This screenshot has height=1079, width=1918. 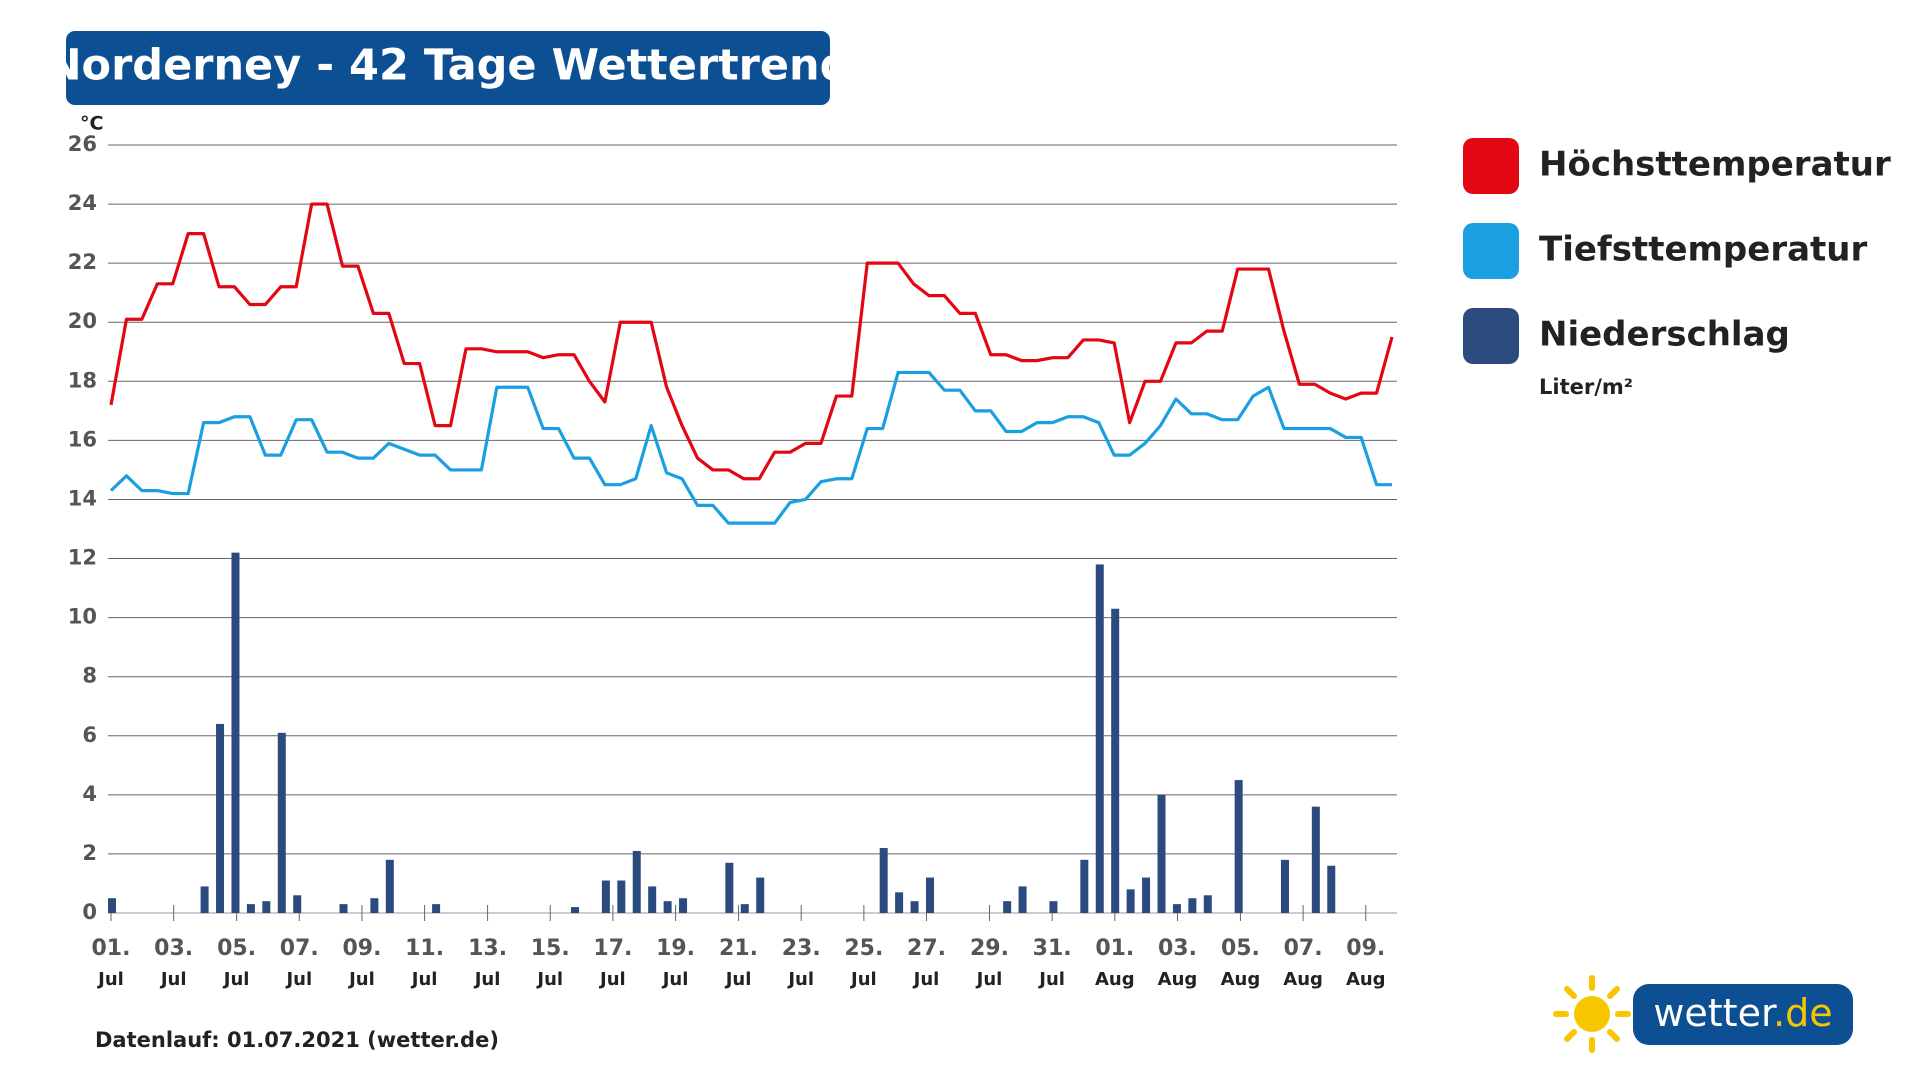 What do you see at coordinates (1052, 948) in the screenshot?
I see `x-tick-label-part: 31.` at bounding box center [1052, 948].